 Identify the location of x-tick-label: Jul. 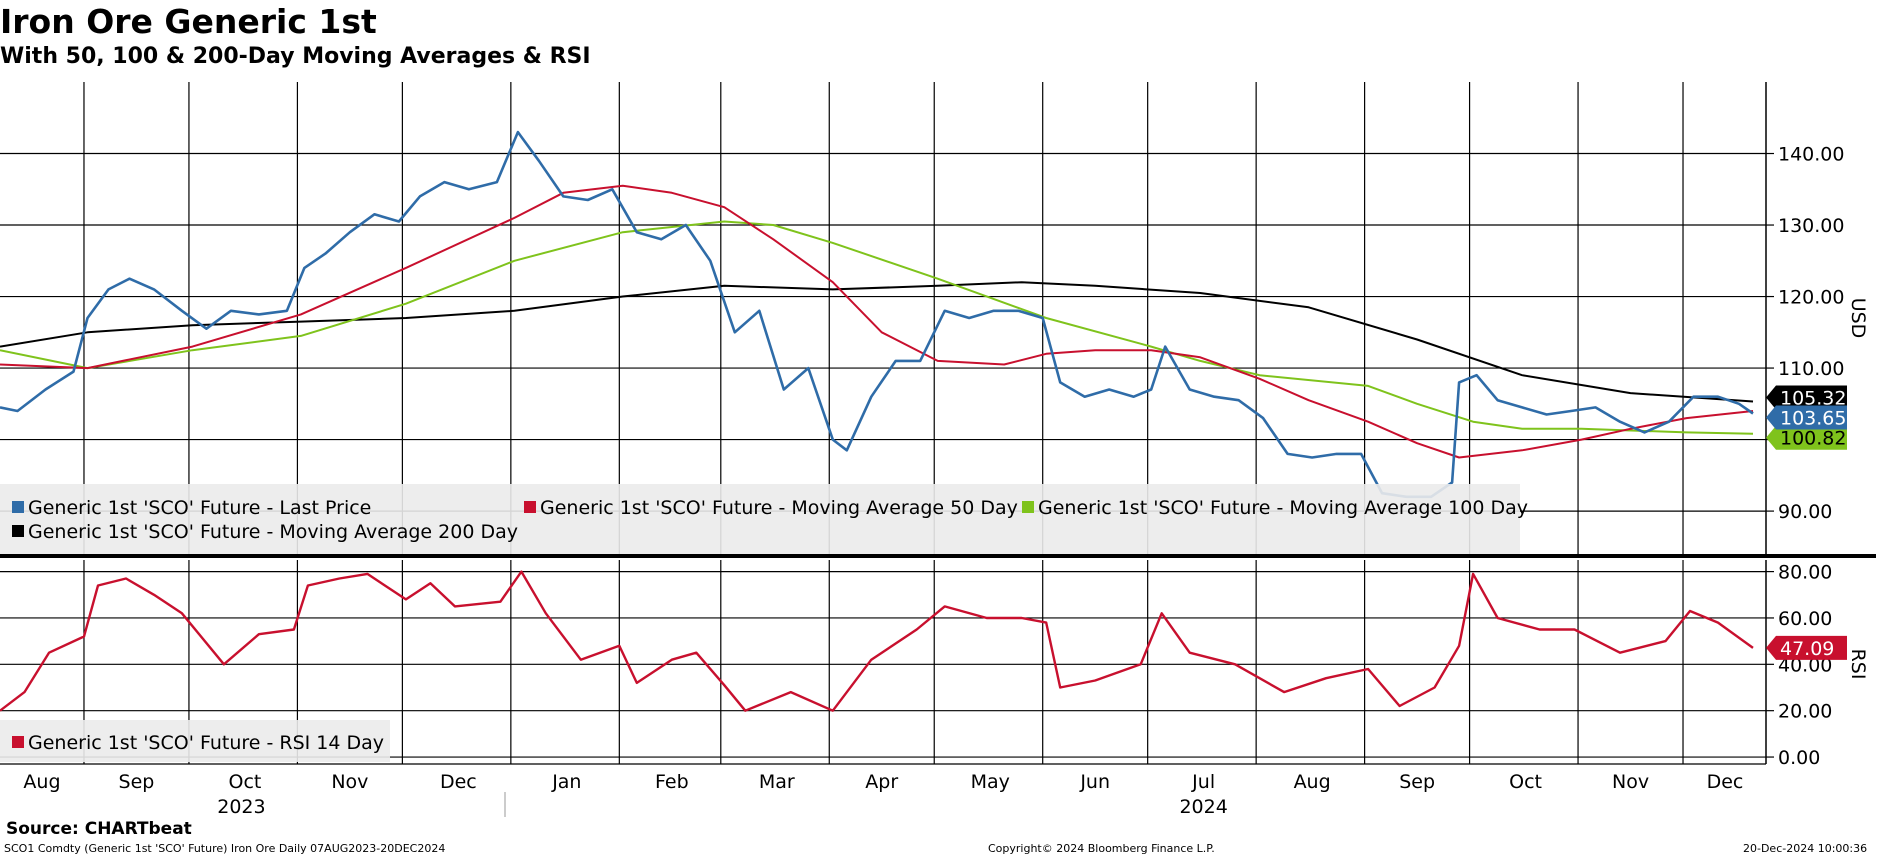
(1203, 782).